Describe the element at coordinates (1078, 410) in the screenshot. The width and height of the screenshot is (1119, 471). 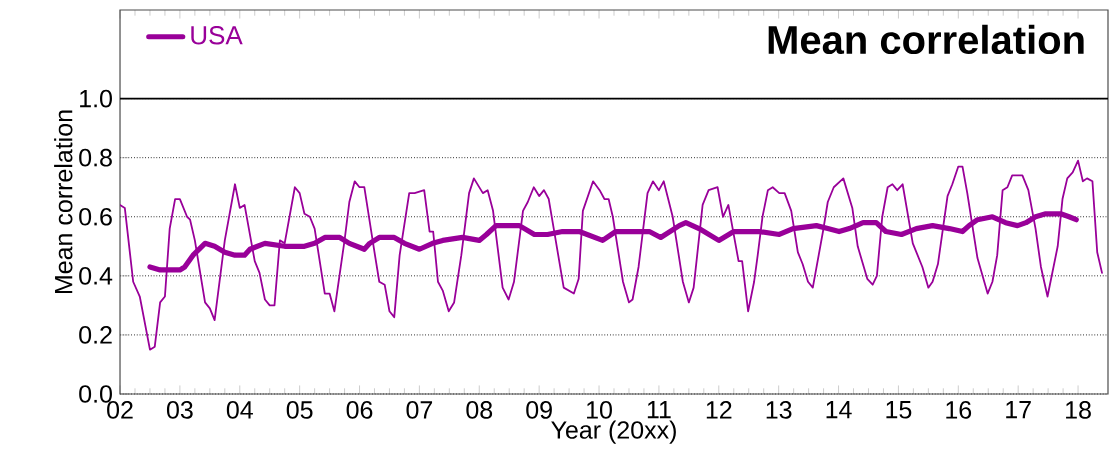
I see `x-tick-label: 18` at that location.